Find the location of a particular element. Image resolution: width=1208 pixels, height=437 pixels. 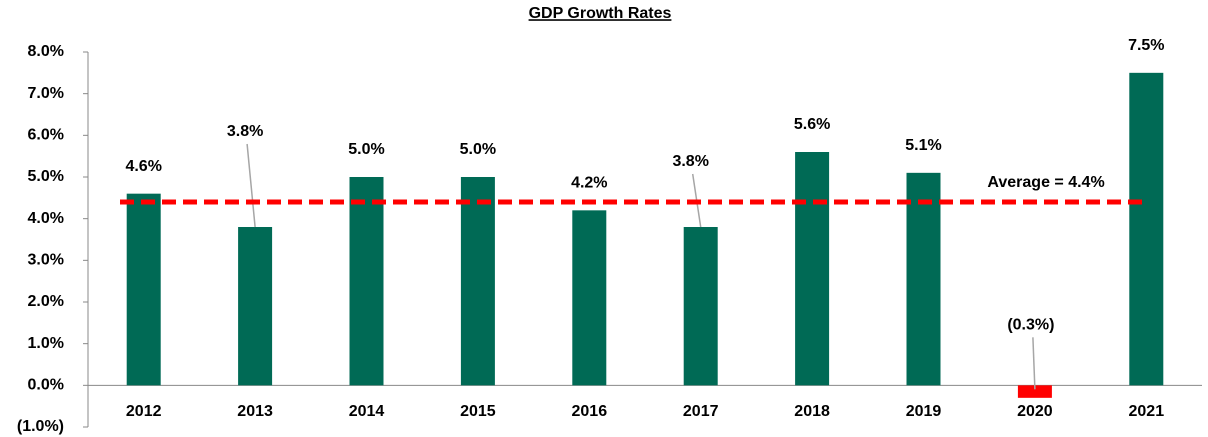

chart-title: GDP Growth Rates is located at coordinates (600, 13).